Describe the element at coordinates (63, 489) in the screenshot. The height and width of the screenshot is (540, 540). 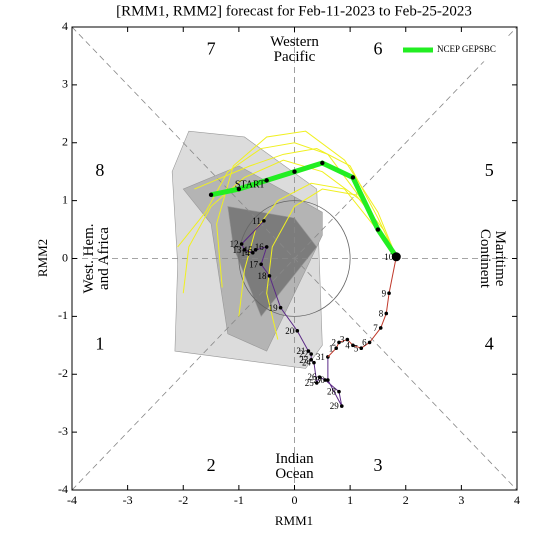
I see `y-tick-label: -4` at that location.